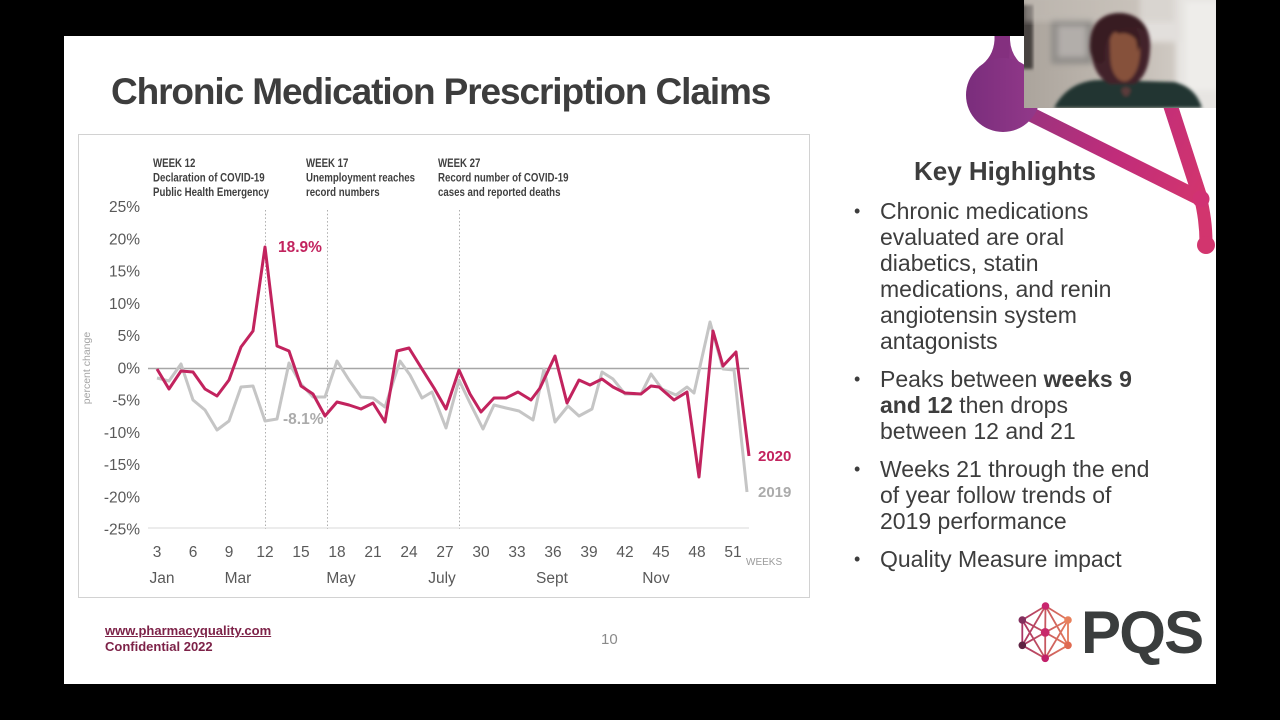 The width and height of the screenshot is (1280, 720). Describe the element at coordinates (499, 192) in the screenshot. I see `svg-text: cases and reported deaths` at that location.